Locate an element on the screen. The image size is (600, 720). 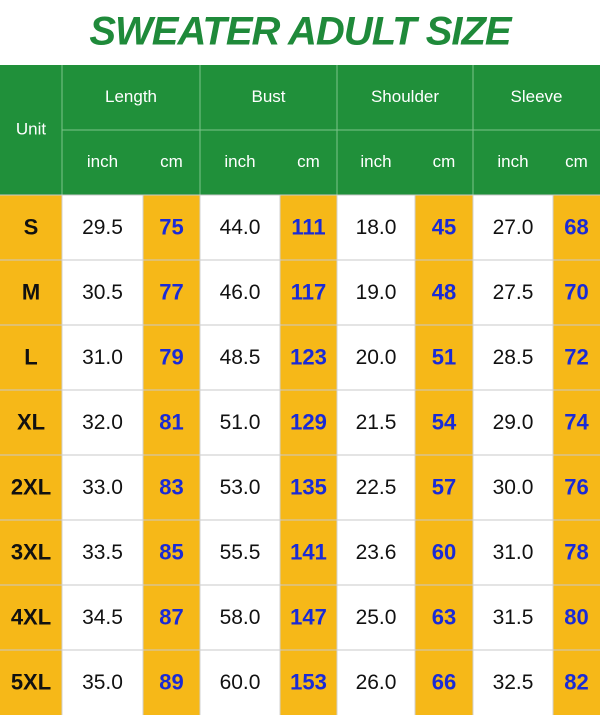
inch-cell: 29.5 is located at coordinates (102, 227).